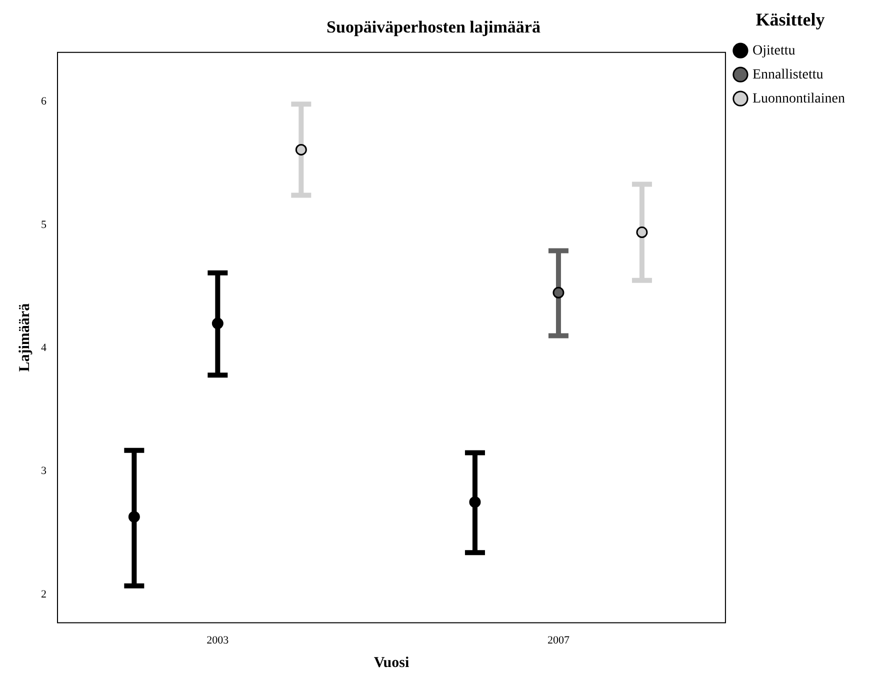 Image resolution: width=873 pixels, height=688 pixels. Describe the element at coordinates (218, 640) in the screenshot. I see `x-tick-label: 2003` at that location.